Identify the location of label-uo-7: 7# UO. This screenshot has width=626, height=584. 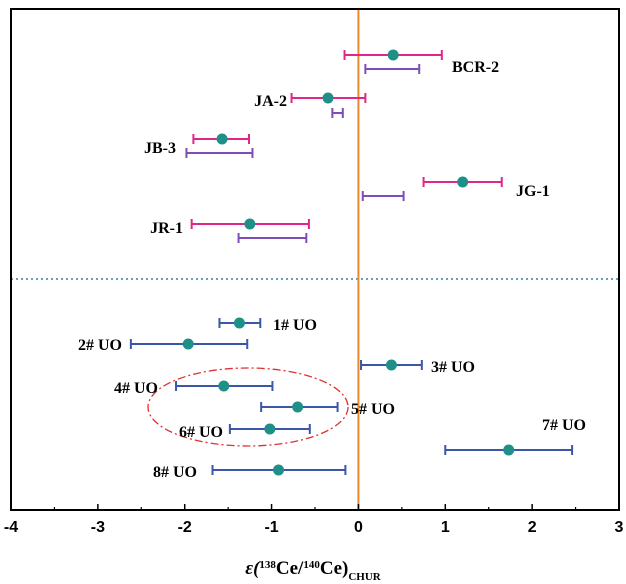
(564, 425).